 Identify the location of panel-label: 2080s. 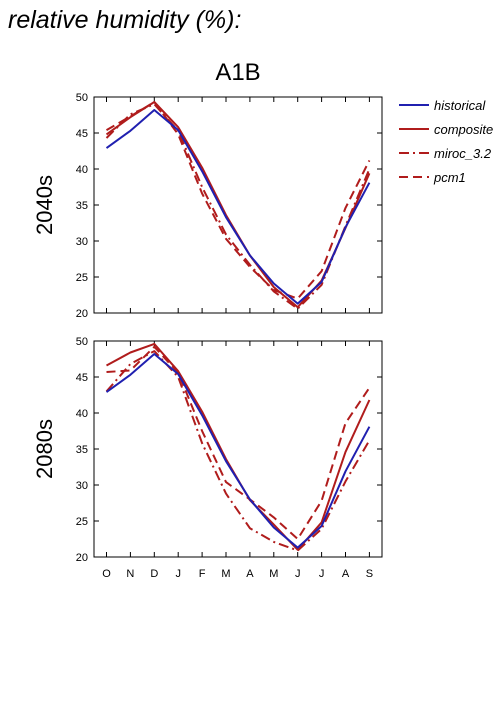
(44, 449).